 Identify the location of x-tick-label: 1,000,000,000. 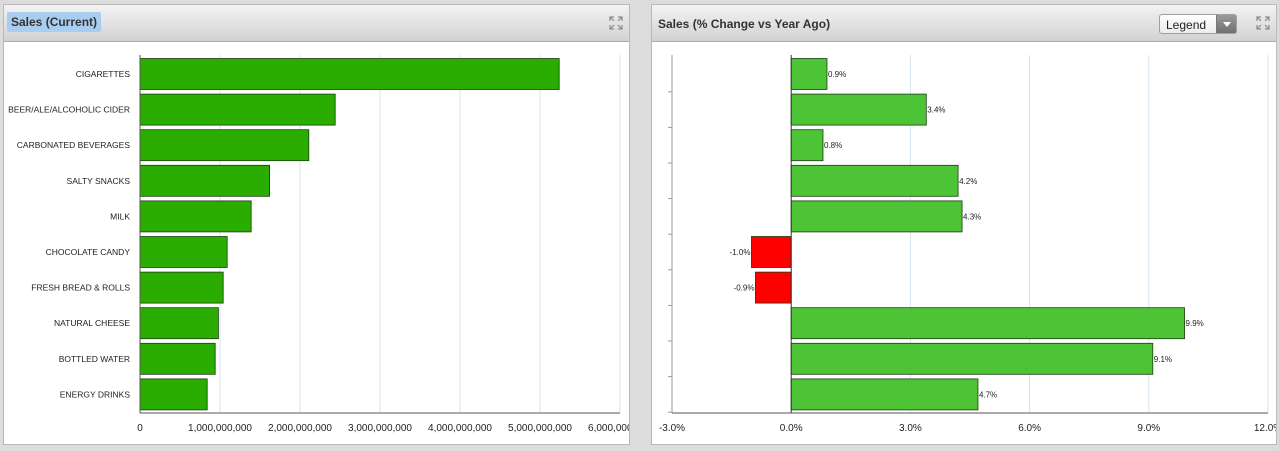
(220, 428).